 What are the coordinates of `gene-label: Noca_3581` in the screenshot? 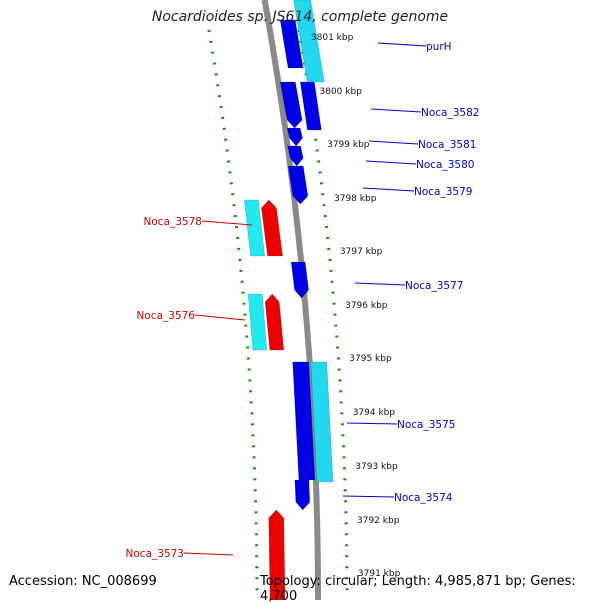 It's located at (447, 145).